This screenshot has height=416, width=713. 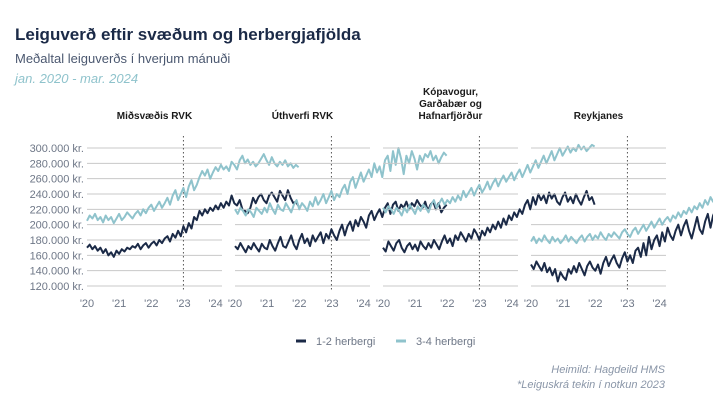 I want to click on panel-title: Kópavogur,, so click(x=450, y=92).